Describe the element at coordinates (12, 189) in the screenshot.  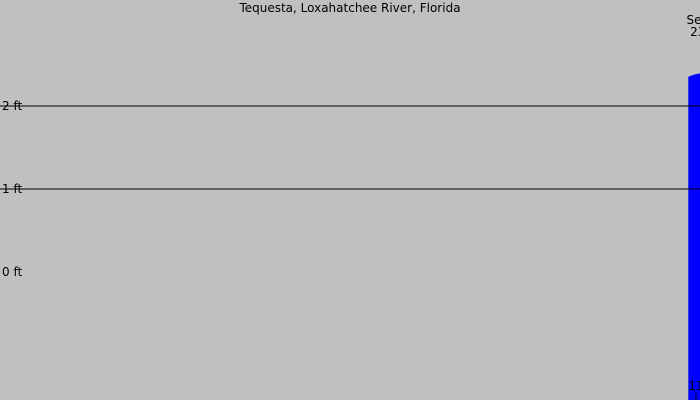
I see `y-tick-label: 1 ft` at that location.